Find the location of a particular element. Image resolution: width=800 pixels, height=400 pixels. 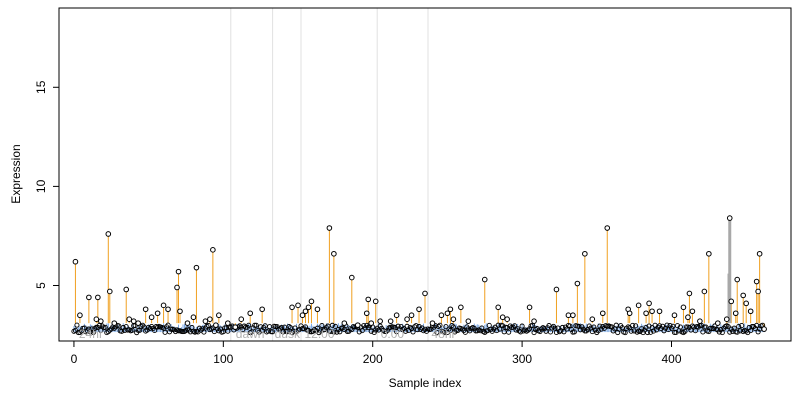

x-axis-title: Sample index is located at coordinates (425, 383).